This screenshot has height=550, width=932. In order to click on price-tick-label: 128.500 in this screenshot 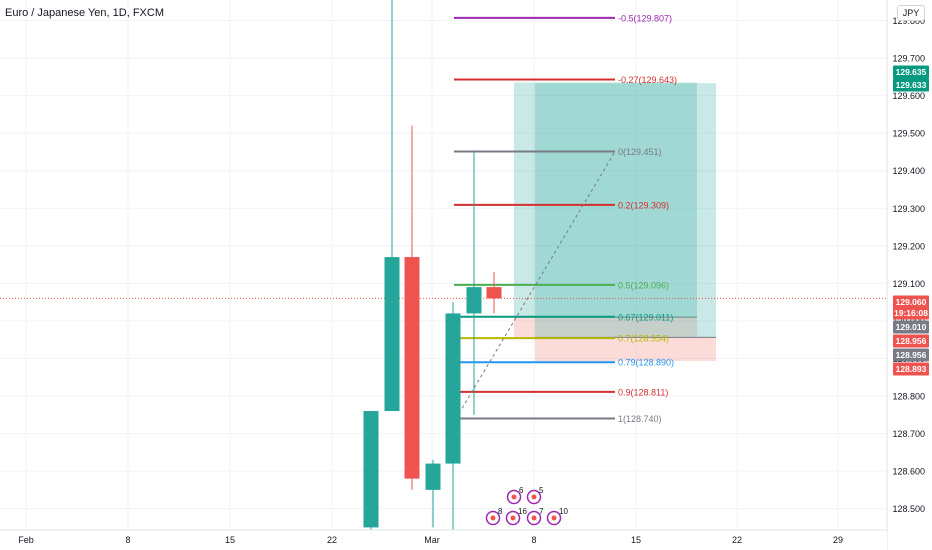, I will do `click(908, 509)`.